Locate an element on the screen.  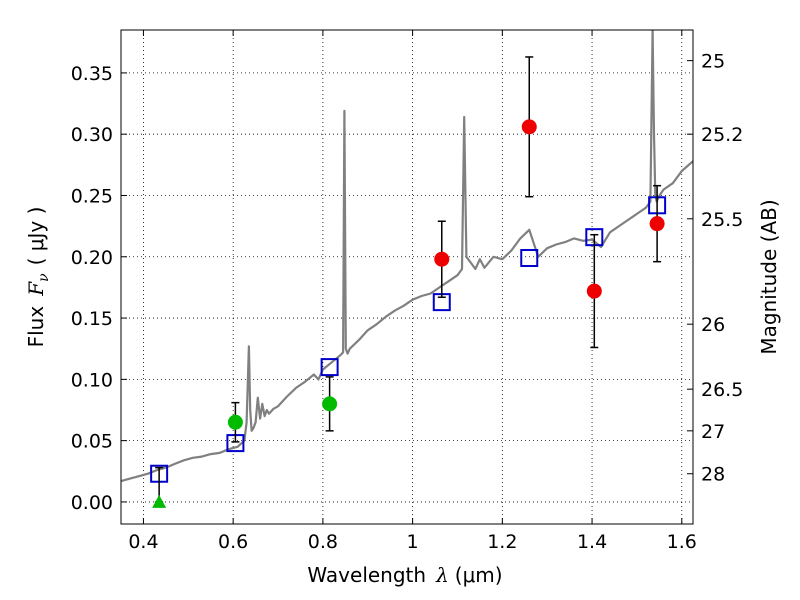
upper-limit-triangle-point is located at coordinates (159, 501).